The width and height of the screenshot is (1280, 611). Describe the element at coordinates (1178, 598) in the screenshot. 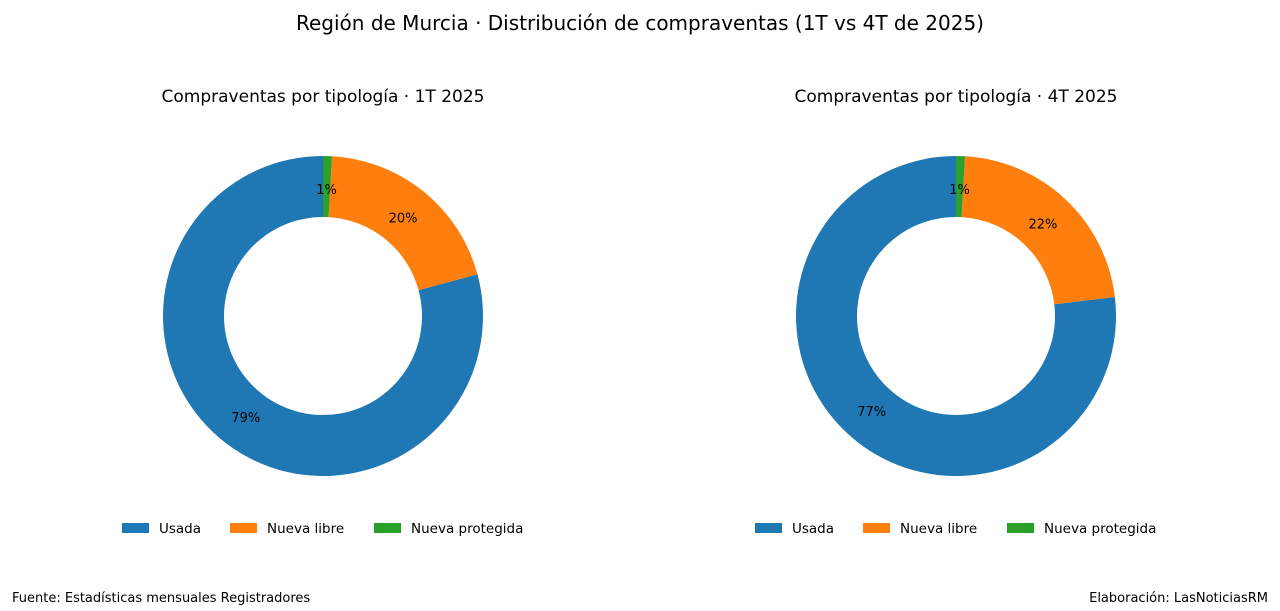

I see `credit-note: Elaboración: LasNoticiasRM` at that location.